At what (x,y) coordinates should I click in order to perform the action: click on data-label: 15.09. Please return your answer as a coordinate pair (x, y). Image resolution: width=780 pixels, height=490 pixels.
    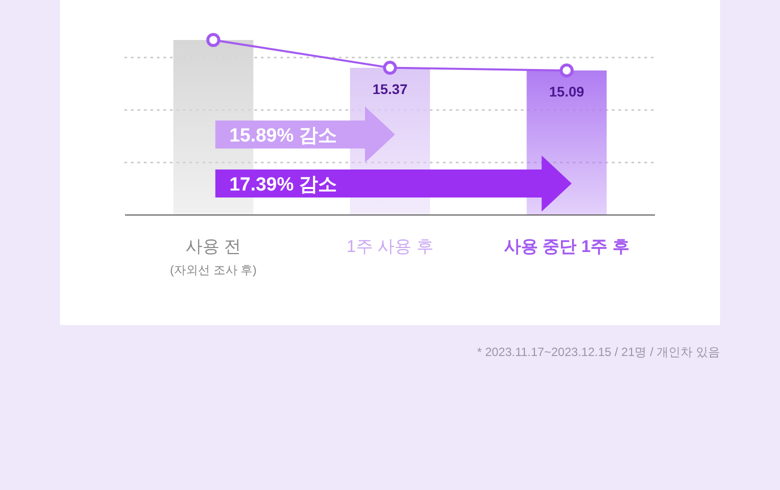
    Looking at the image, I should click on (566, 91).